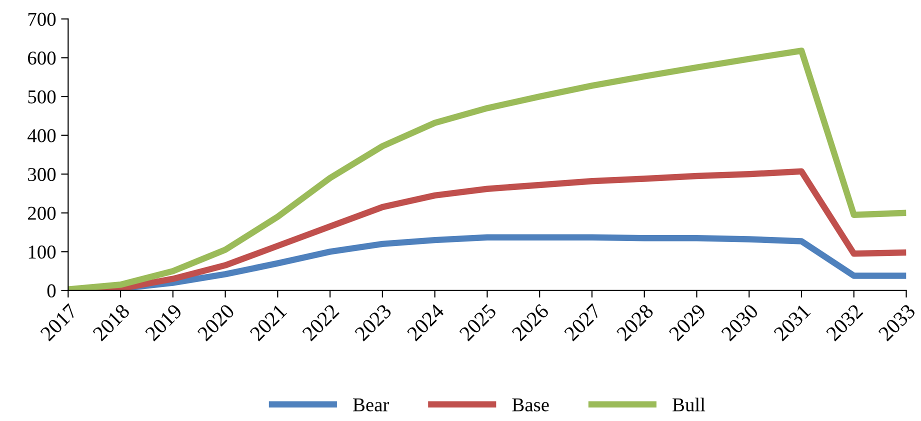  I want to click on y-tick-label: 700, so click(42, 19).